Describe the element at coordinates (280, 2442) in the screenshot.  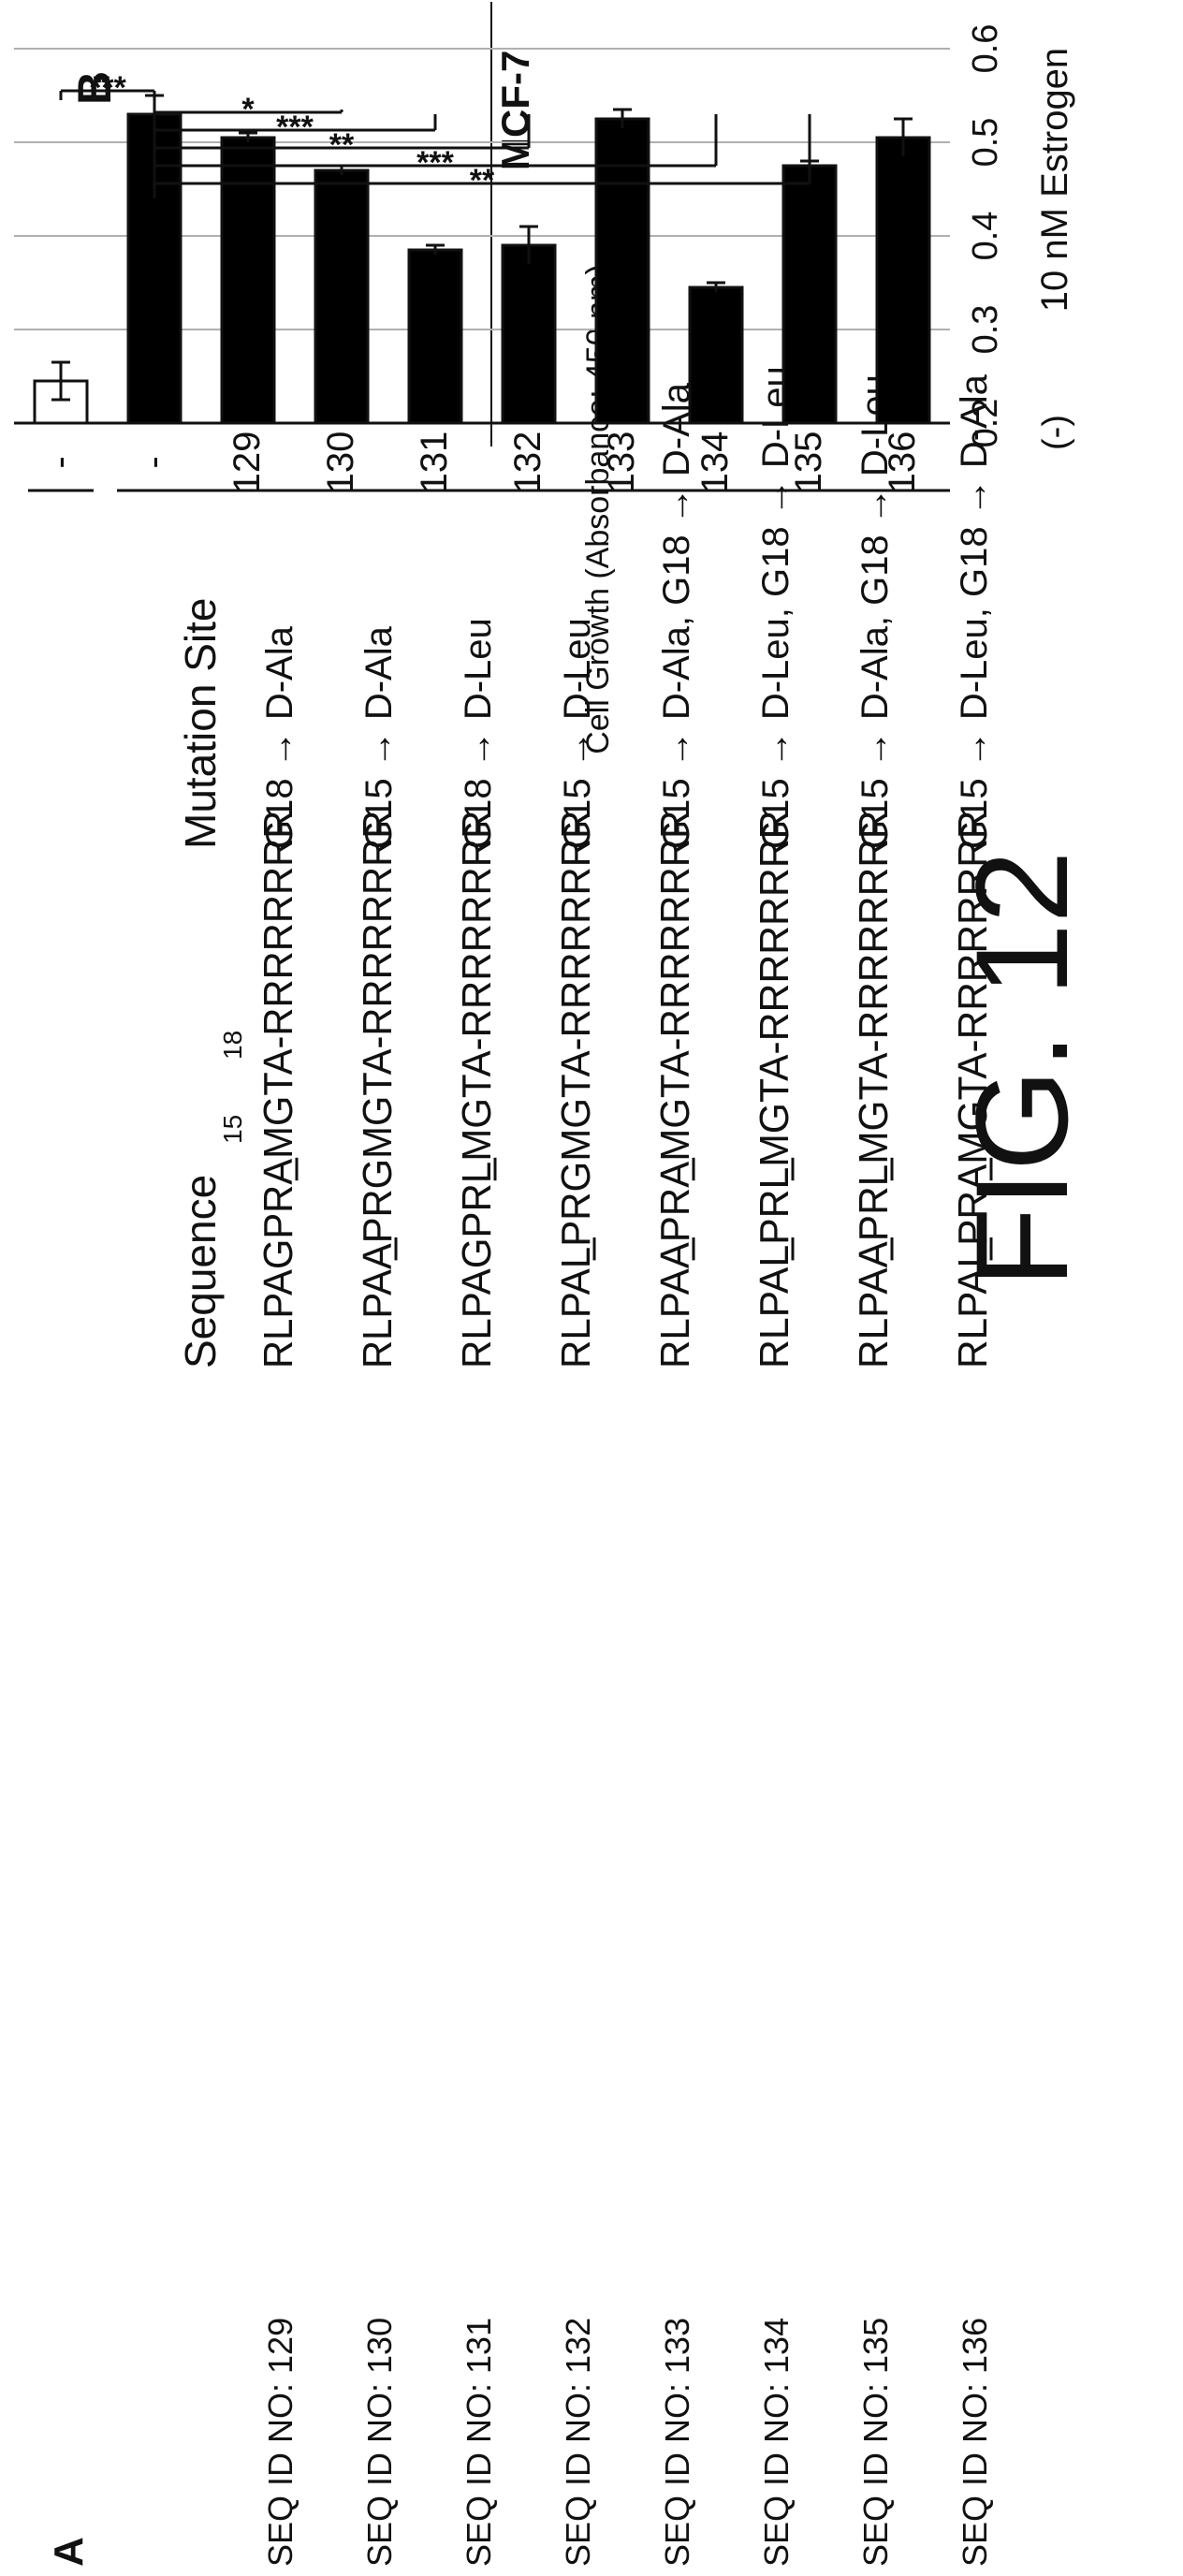
I see `seq-id-1: SEQ ID NO: 129` at that location.